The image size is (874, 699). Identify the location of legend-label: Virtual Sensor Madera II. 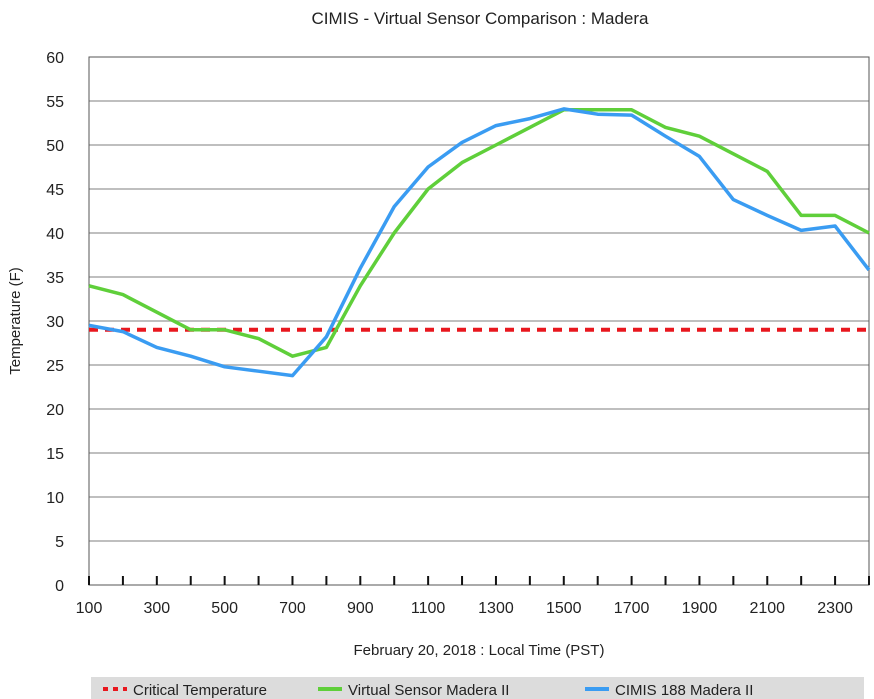
(428, 690).